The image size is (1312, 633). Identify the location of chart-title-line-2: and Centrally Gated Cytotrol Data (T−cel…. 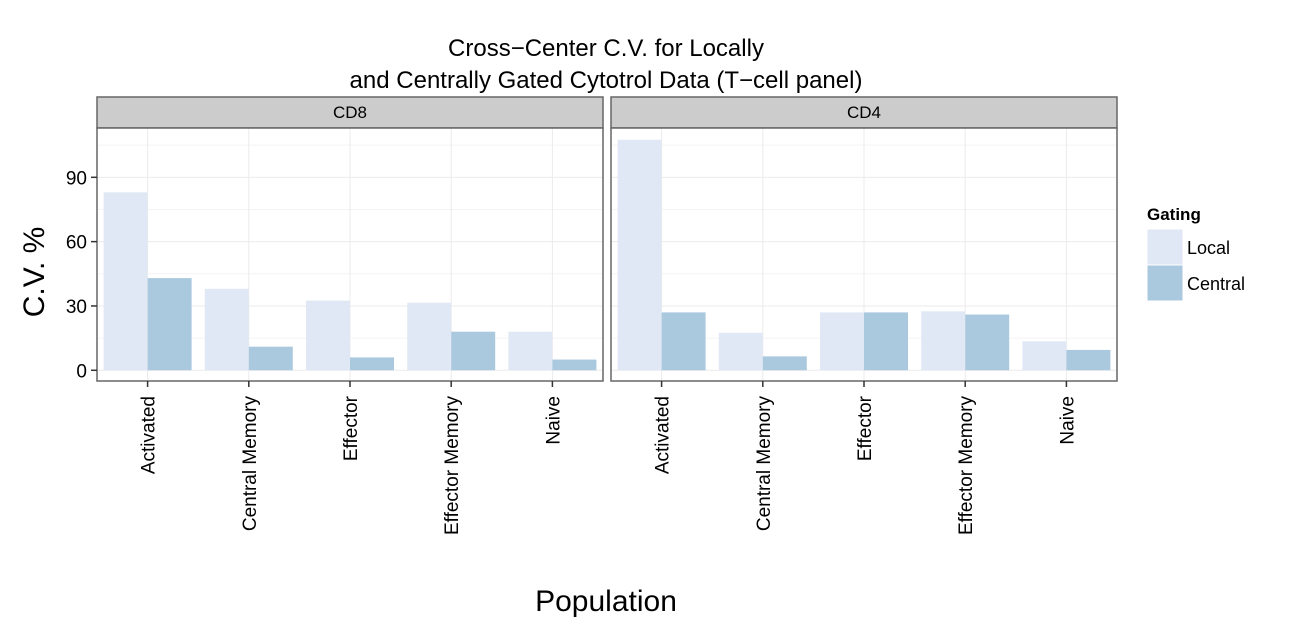
(606, 80).